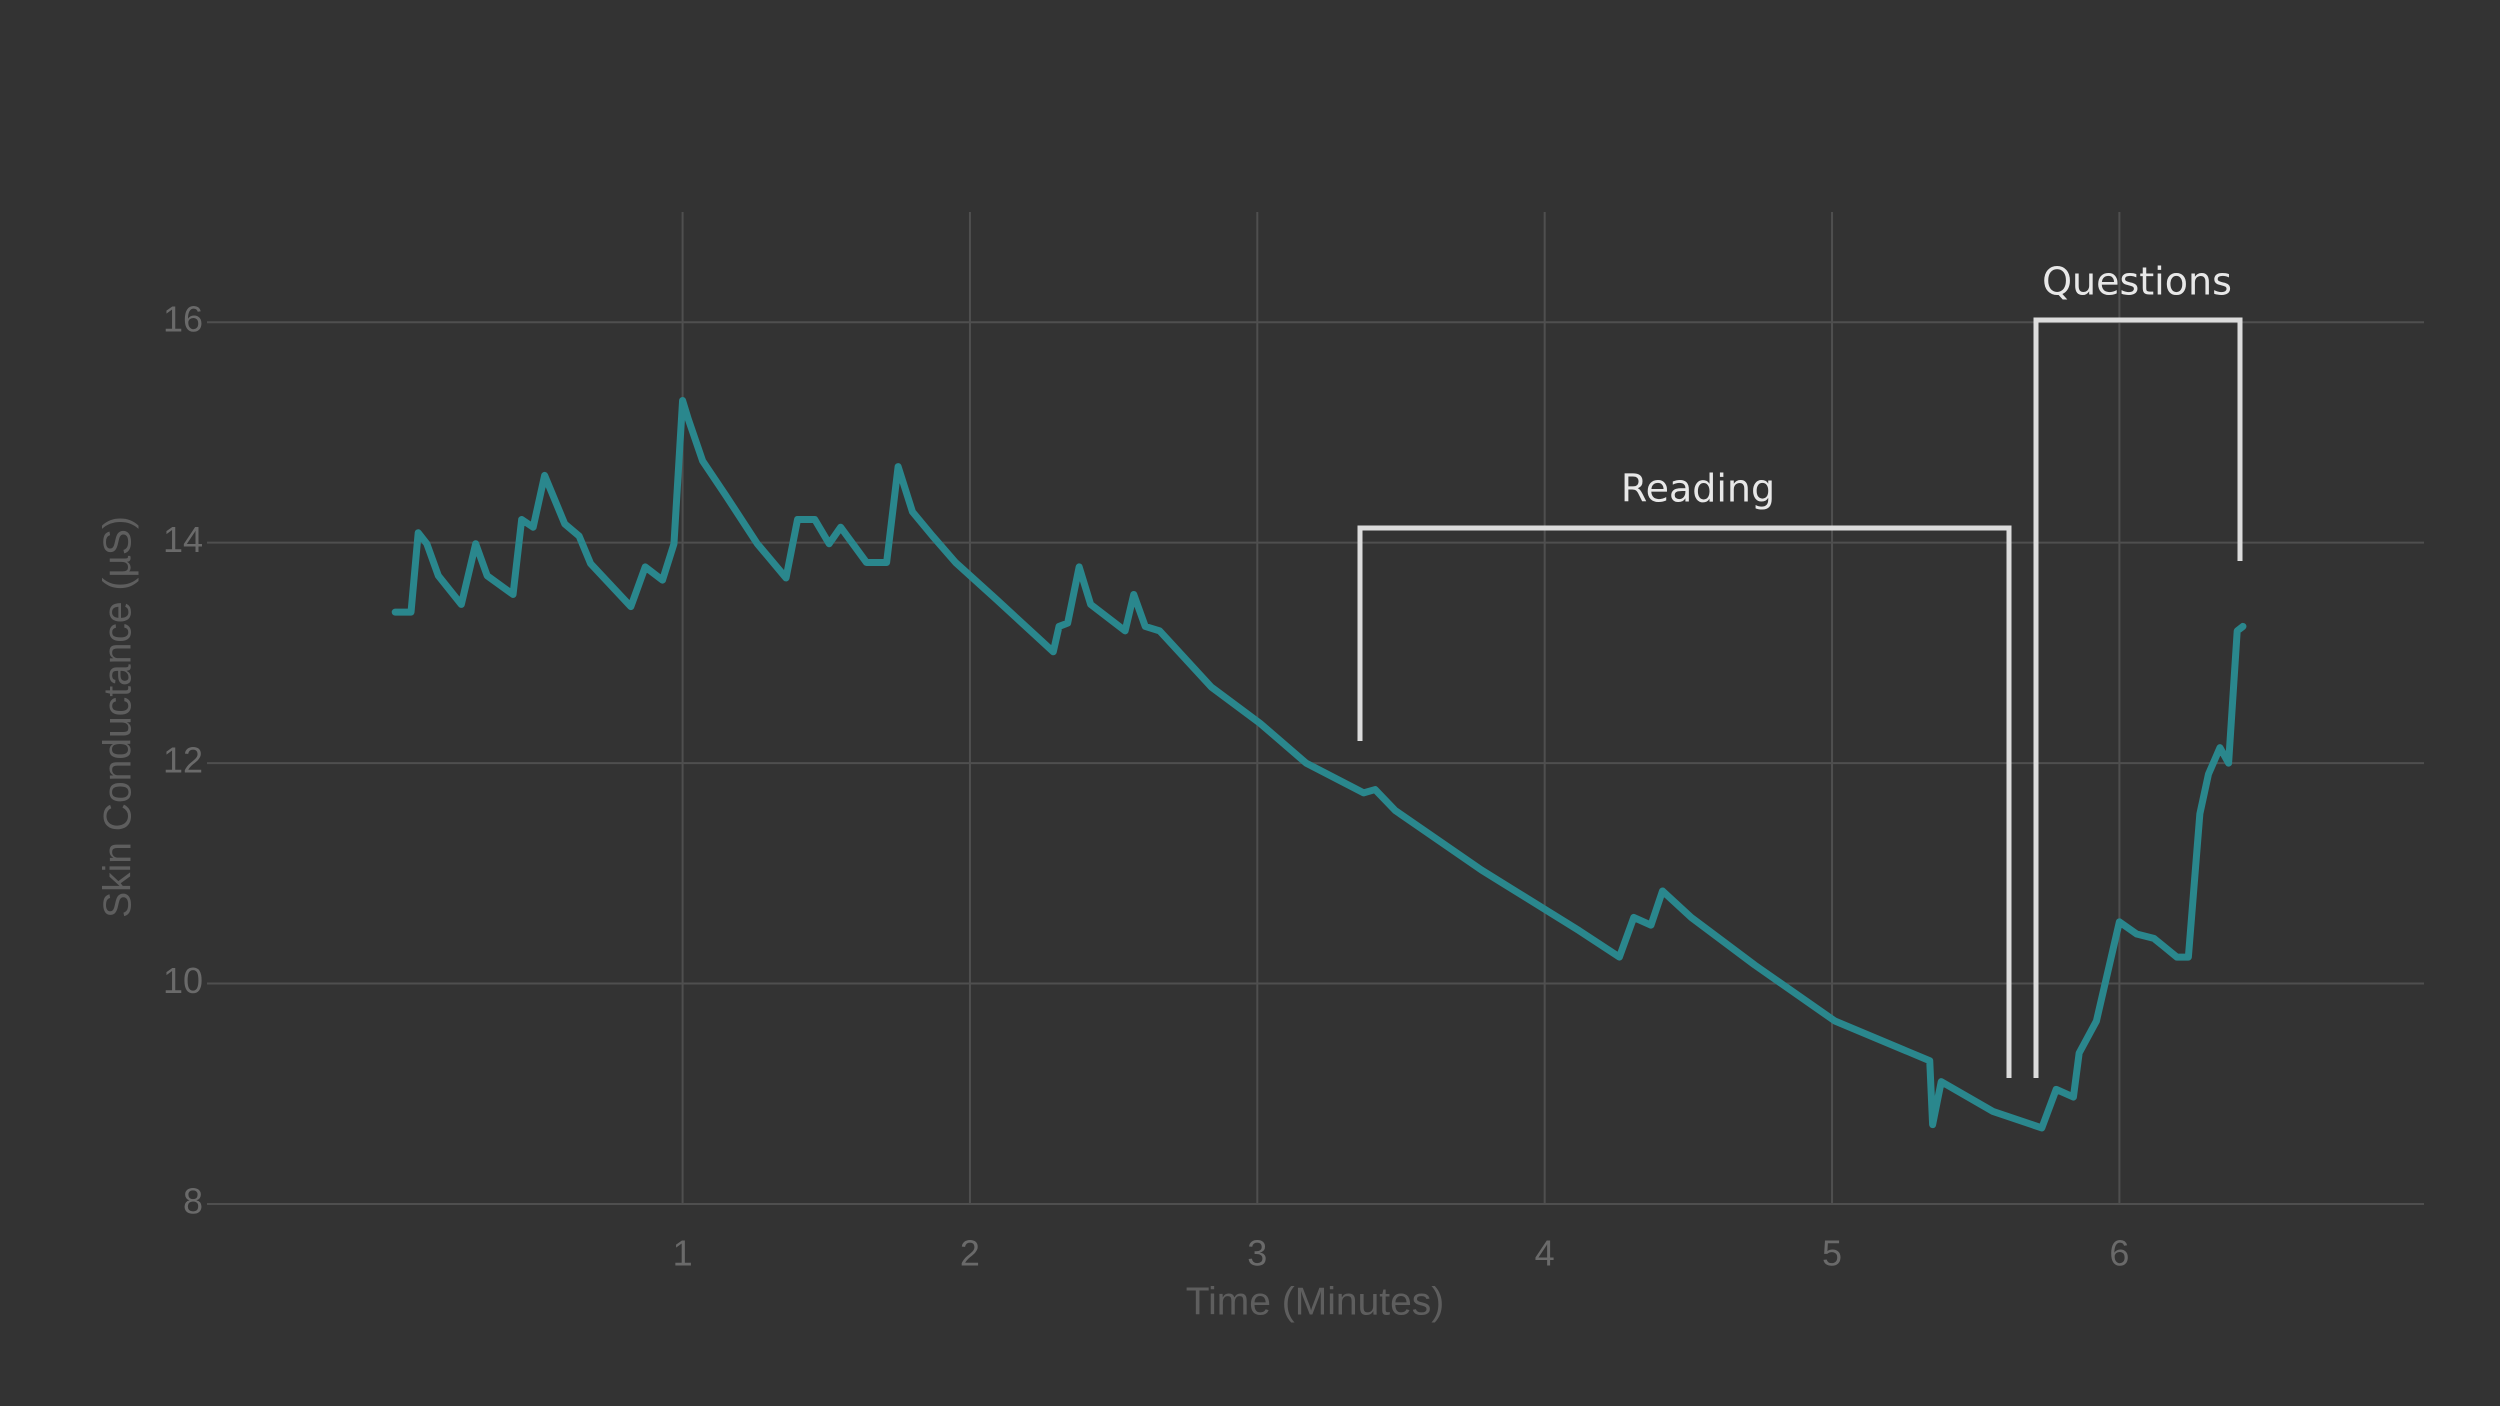 The image size is (2500, 1406). I want to click on x-tick-label: 1, so click(683, 1253).